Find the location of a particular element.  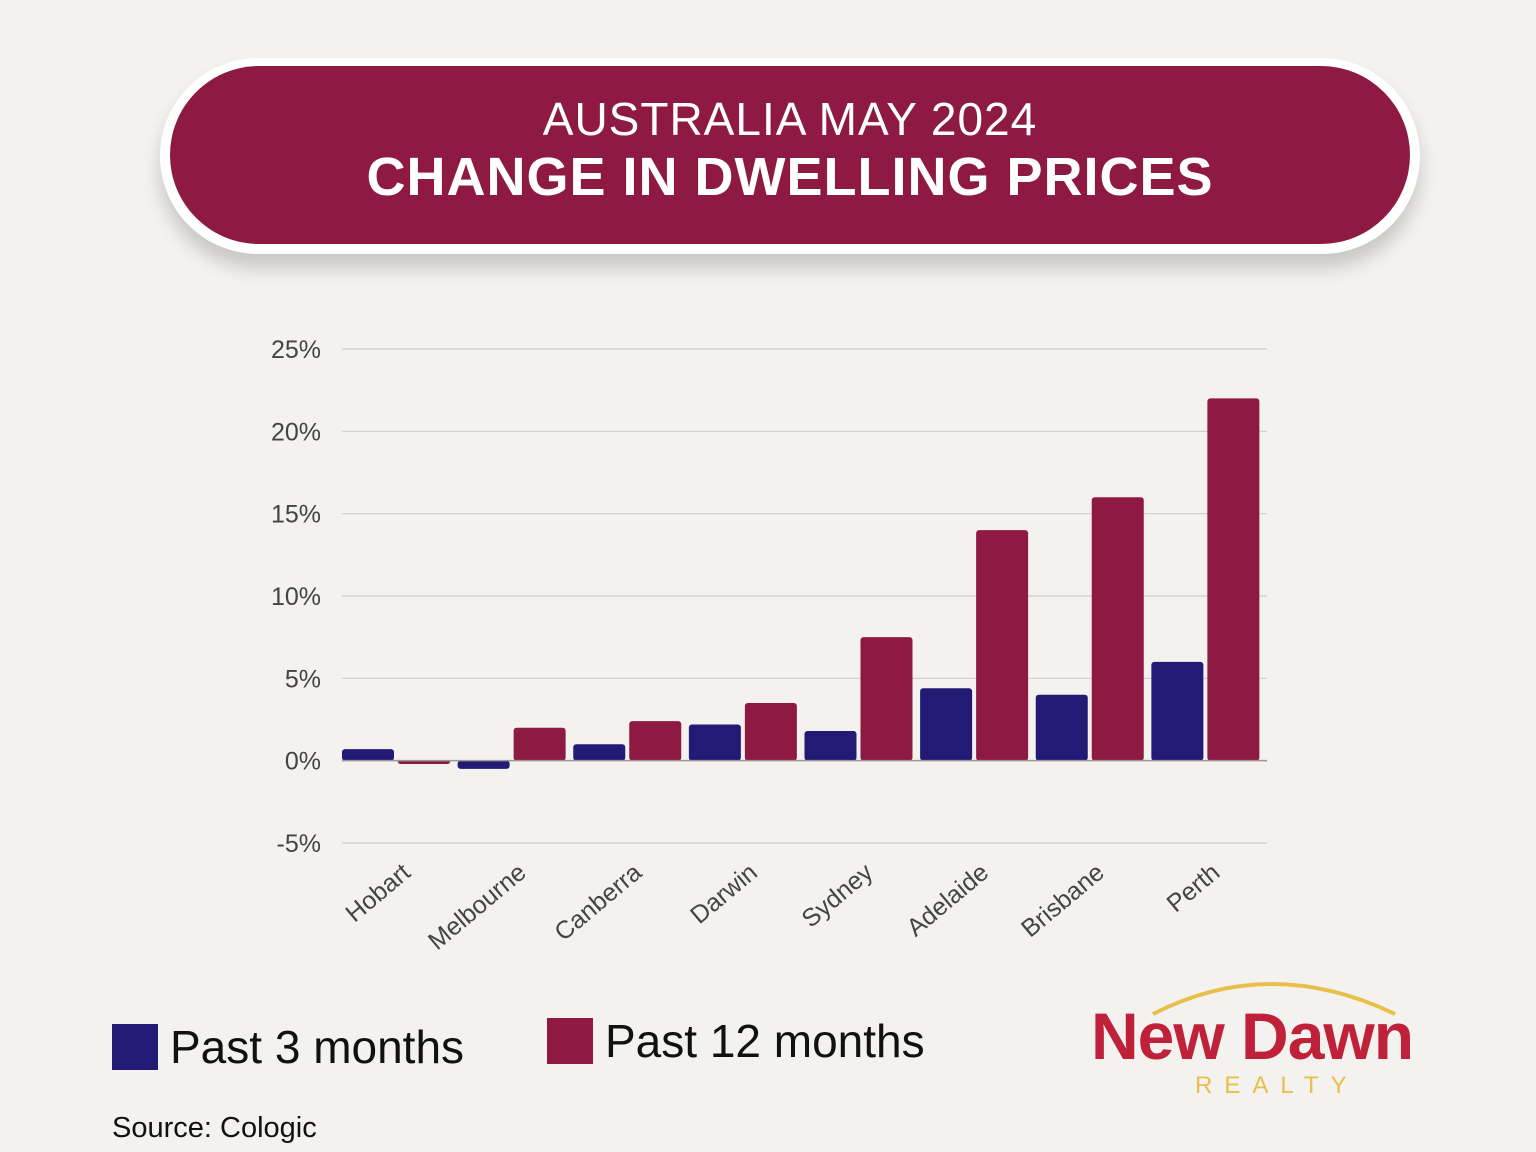

logo-name: New Dawn is located at coordinates (1252, 1036).